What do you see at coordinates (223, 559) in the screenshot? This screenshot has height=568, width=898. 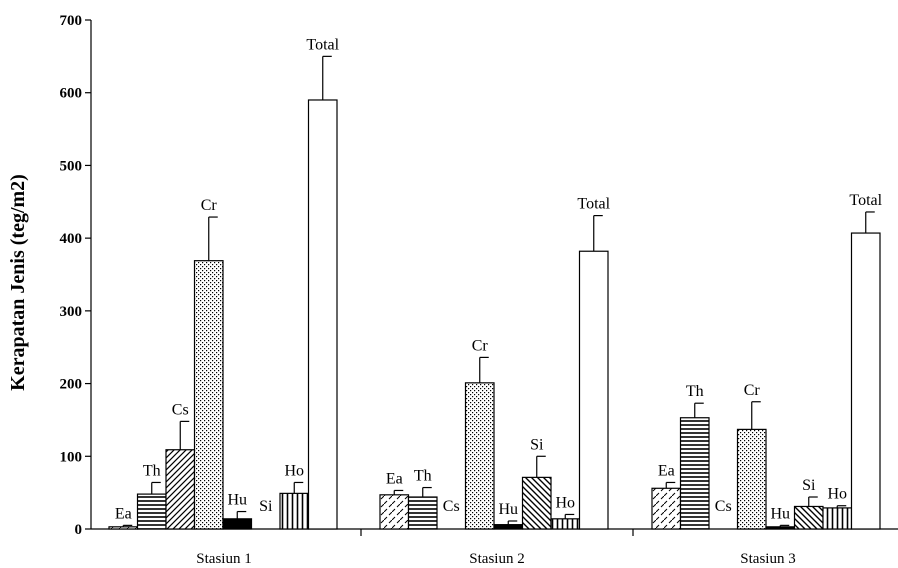 I see `x-tick-label: Stasiun 1` at bounding box center [223, 559].